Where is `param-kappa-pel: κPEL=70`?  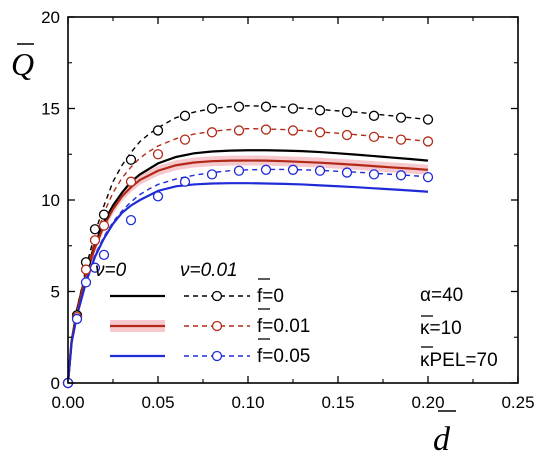
param-kappa-pel: κPEL=70 is located at coordinates (459, 360).